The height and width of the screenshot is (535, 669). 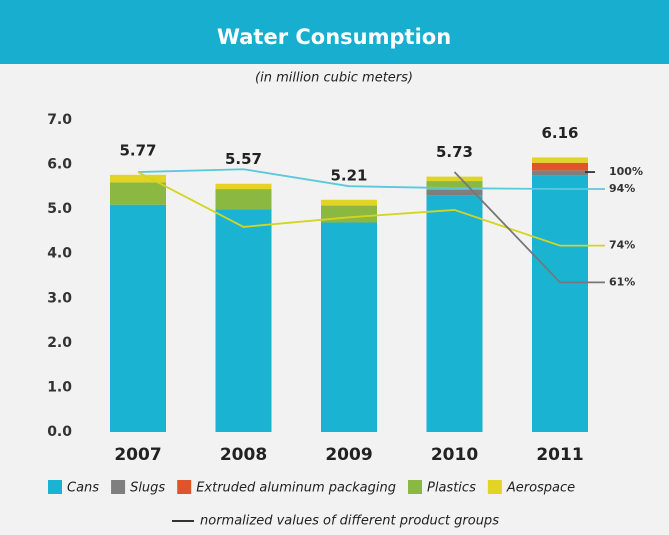 I want to click on subtitle: (in million cubic meters), so click(x=334, y=78).